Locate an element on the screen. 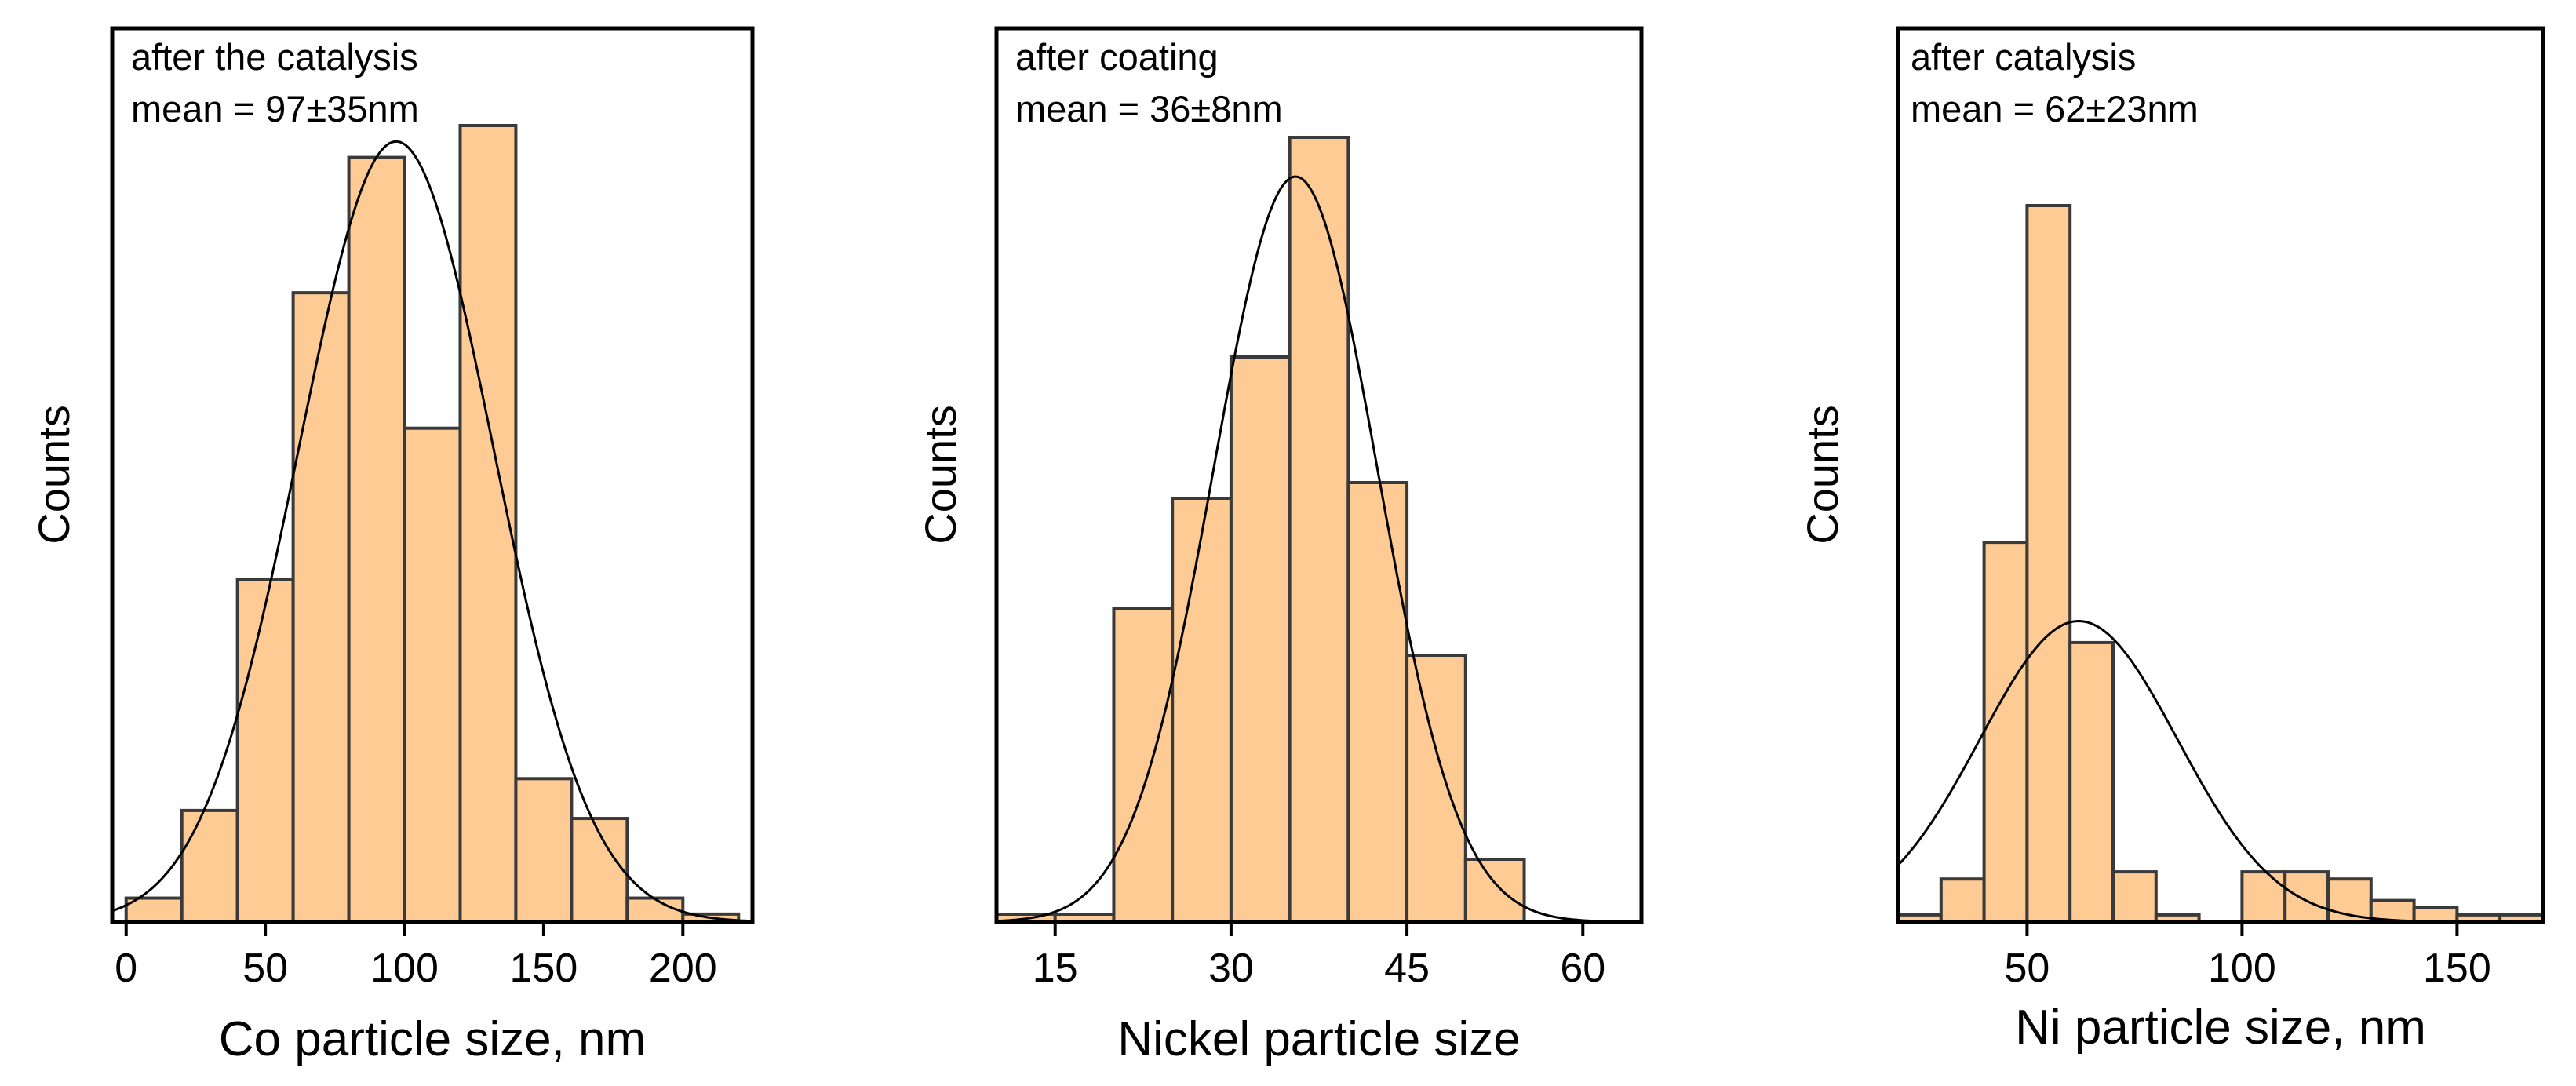 The image size is (2576, 1086). annotation-mean: mean = 62±23nm is located at coordinates (2055, 108).